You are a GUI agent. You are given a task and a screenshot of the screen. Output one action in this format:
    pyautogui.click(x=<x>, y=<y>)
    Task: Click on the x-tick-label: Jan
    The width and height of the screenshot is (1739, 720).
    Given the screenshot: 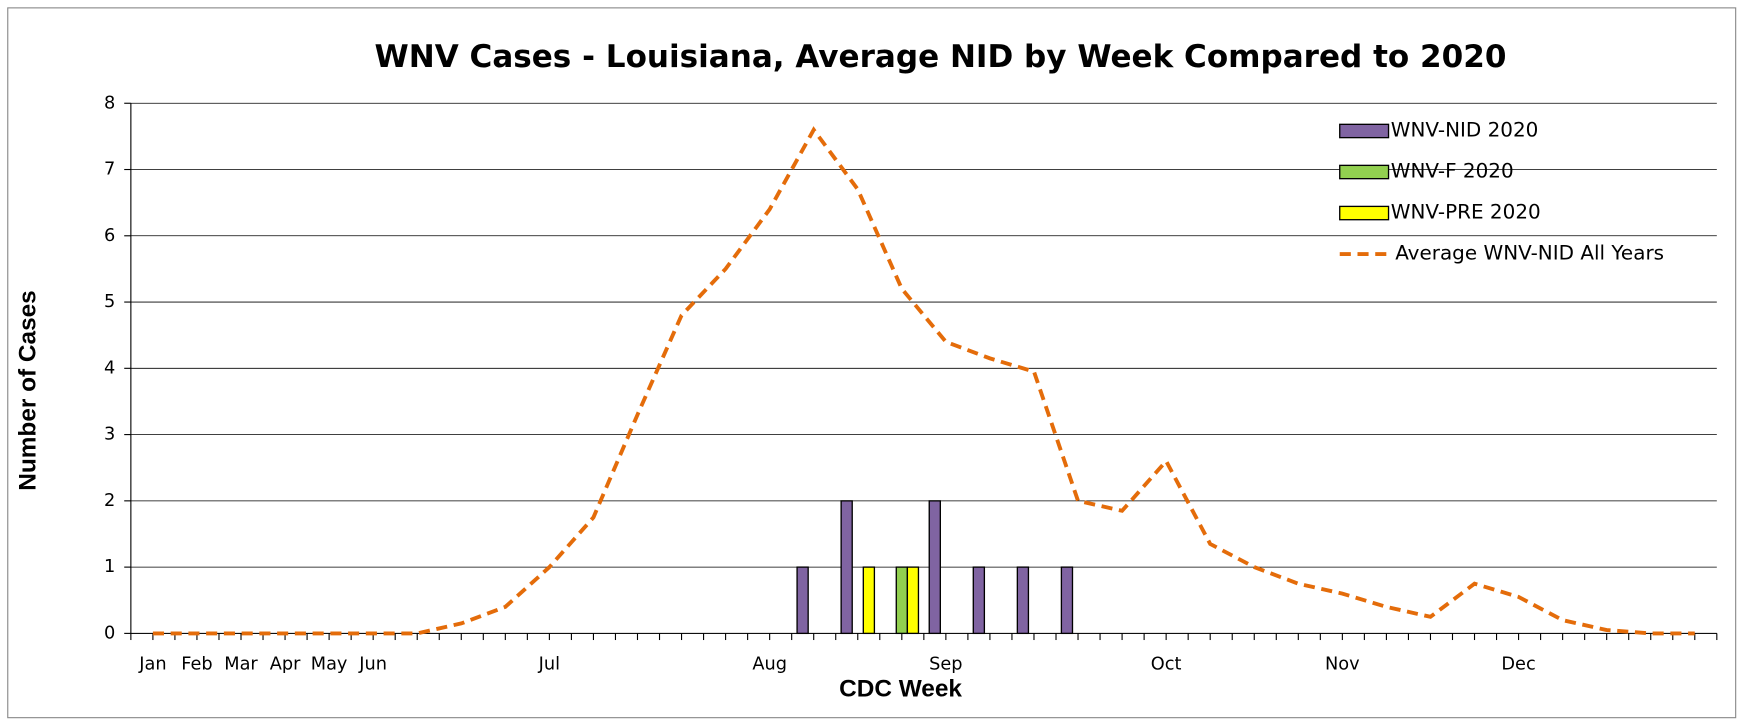 What is the action you would take?
    pyautogui.click(x=152, y=664)
    